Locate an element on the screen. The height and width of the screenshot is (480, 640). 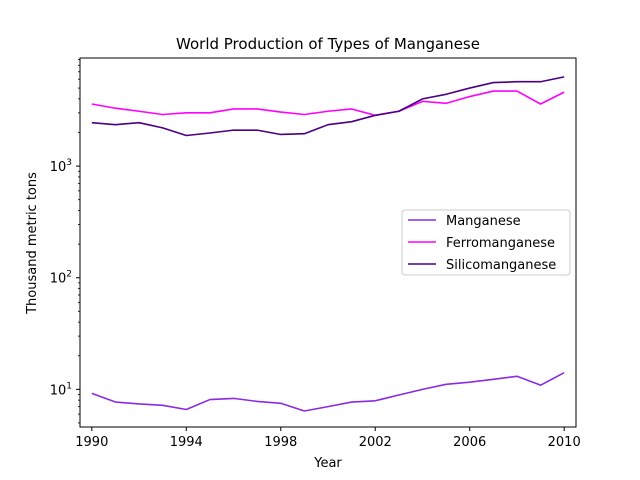
y-tick-label-exponent: 3 is located at coordinates (69, 163).